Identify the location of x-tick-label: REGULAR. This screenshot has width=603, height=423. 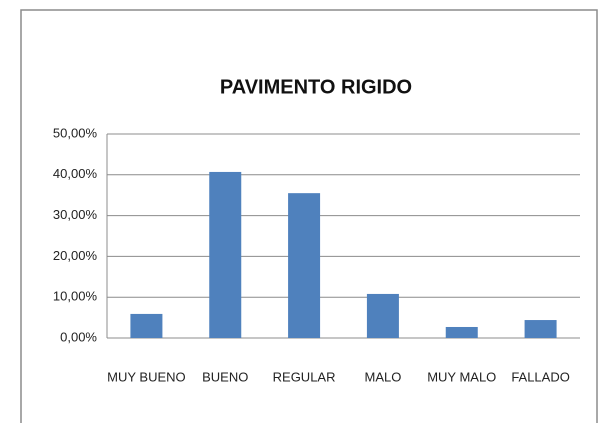
(304, 376).